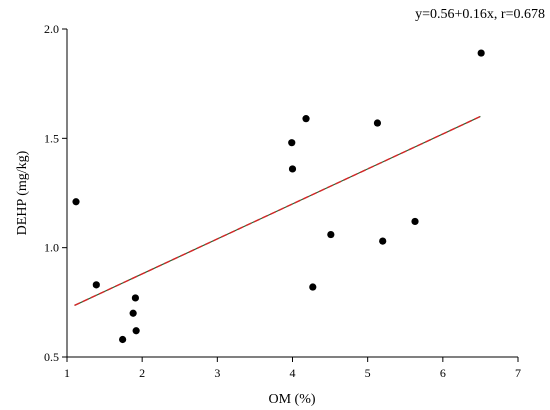 Image resolution: width=550 pixels, height=410 pixels. Describe the element at coordinates (291, 399) in the screenshot. I see `x-axis-title: OM (%)` at that location.